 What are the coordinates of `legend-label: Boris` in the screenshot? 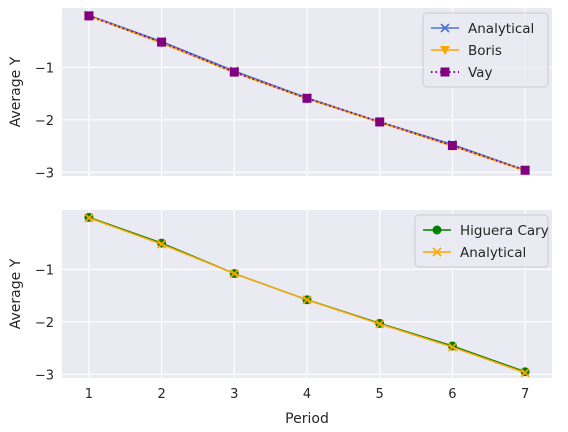 It's located at (485, 51).